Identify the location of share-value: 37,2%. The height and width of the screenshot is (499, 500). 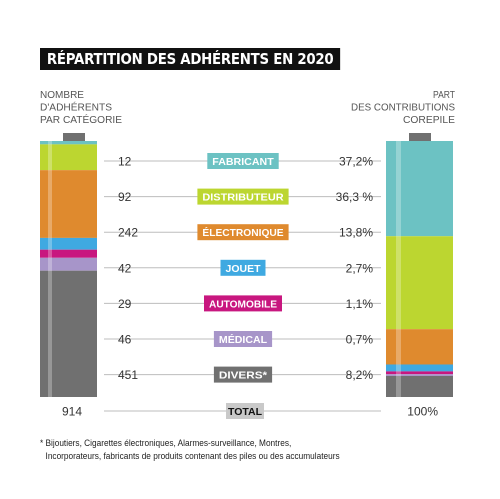
(356, 162).